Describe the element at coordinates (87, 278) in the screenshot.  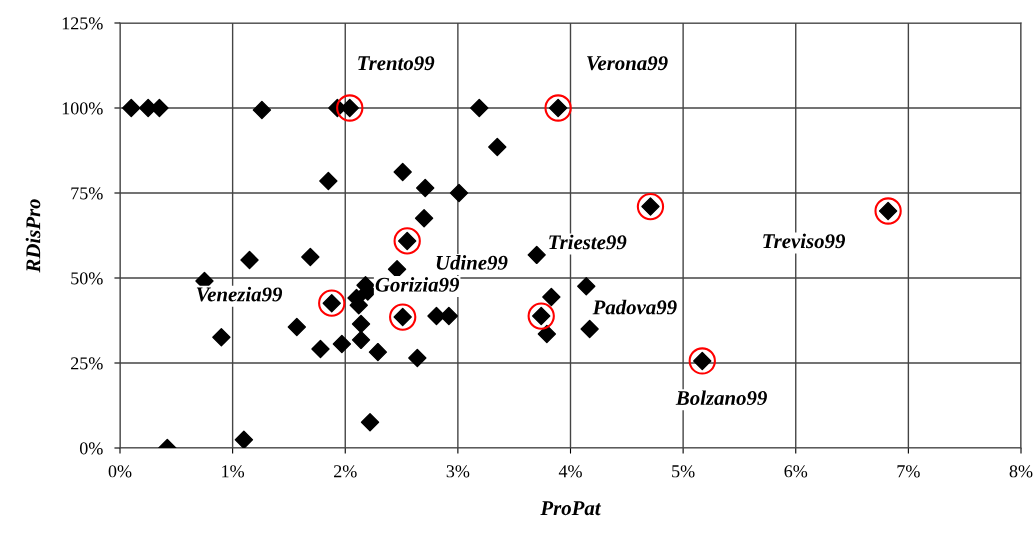
I see `y-tick-label: 50%` at that location.